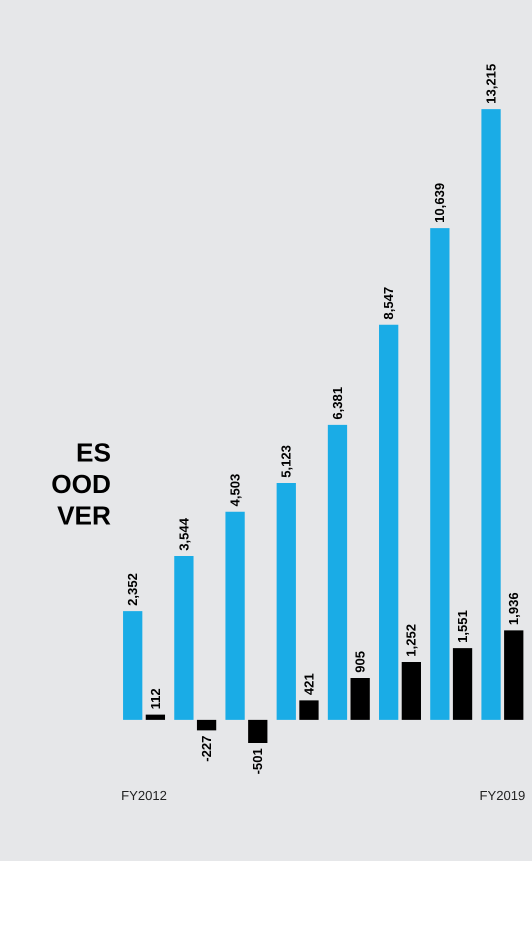 The width and height of the screenshot is (532, 927). I want to click on data-label: 1,936, so click(514, 609).